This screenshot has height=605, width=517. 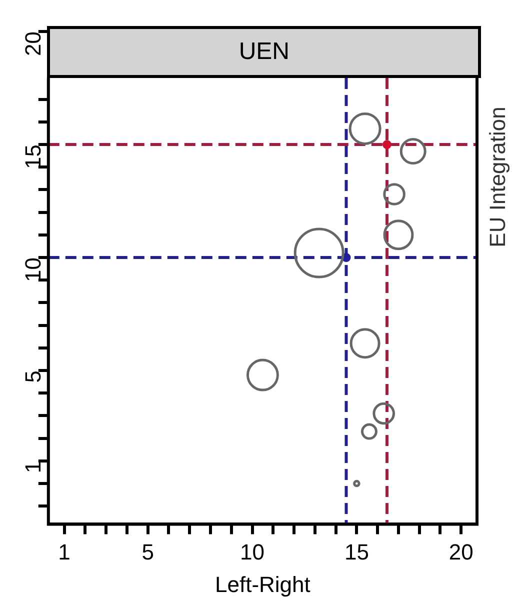 I want to click on y-tick-label: 20, so click(x=33, y=44).